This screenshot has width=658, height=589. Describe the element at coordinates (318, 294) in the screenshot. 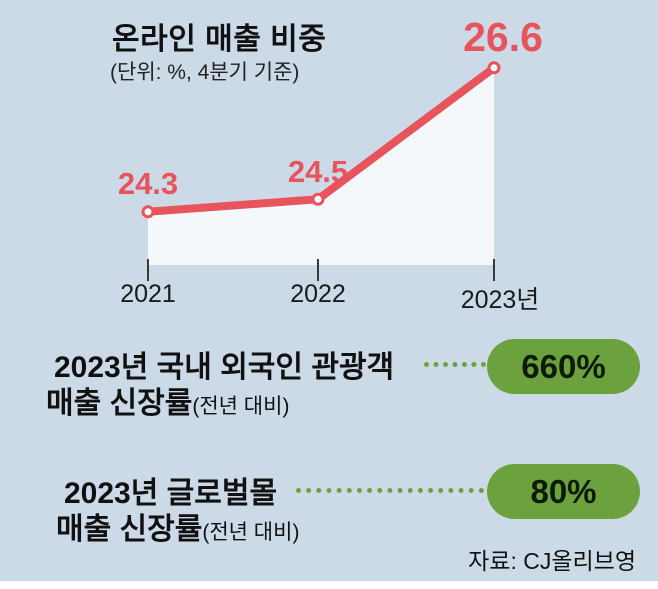

I see `x-axis-label-2022: 2022` at that location.